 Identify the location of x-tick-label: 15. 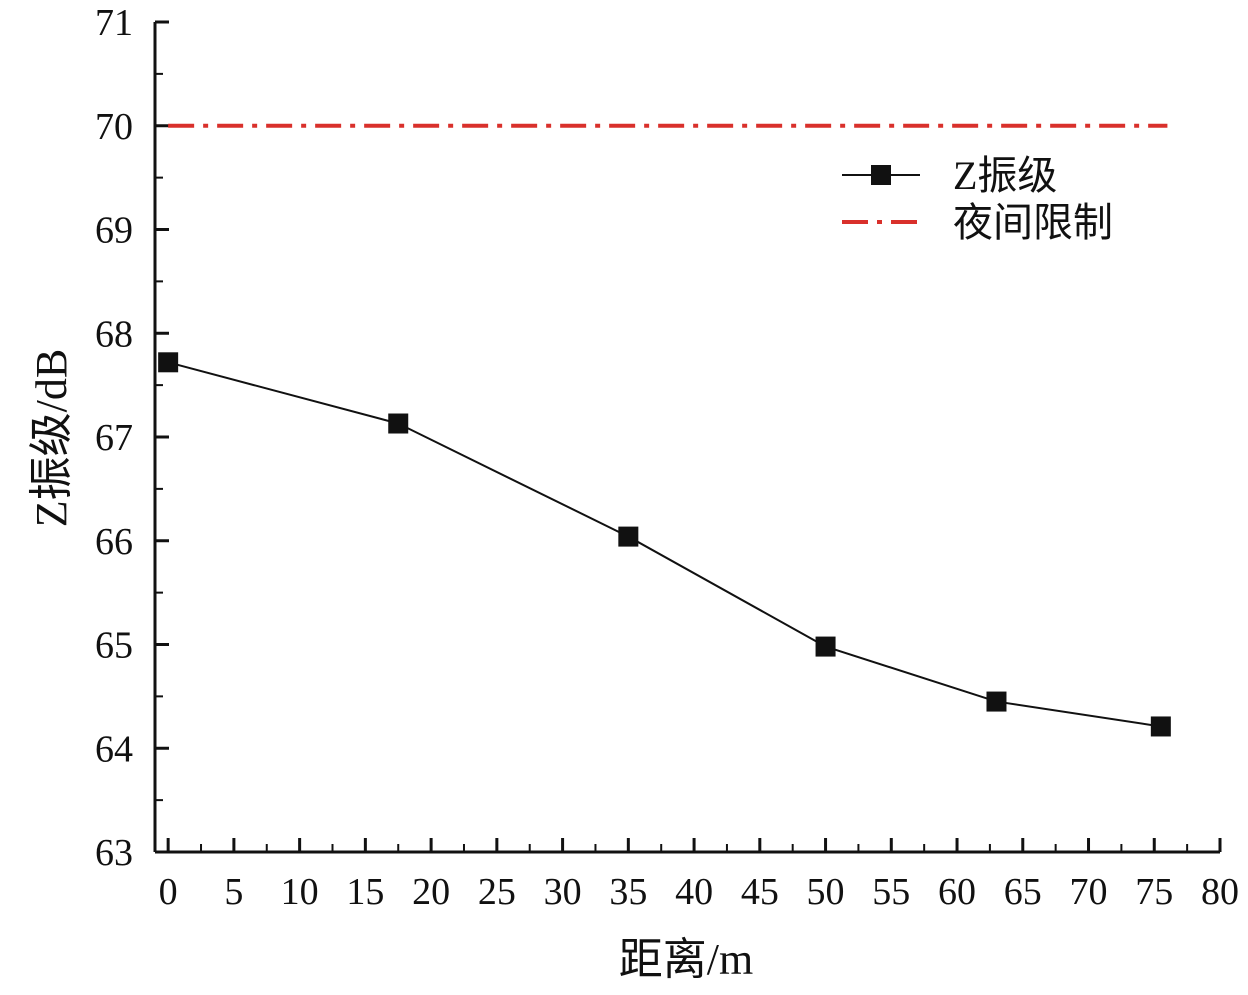
(365, 892).